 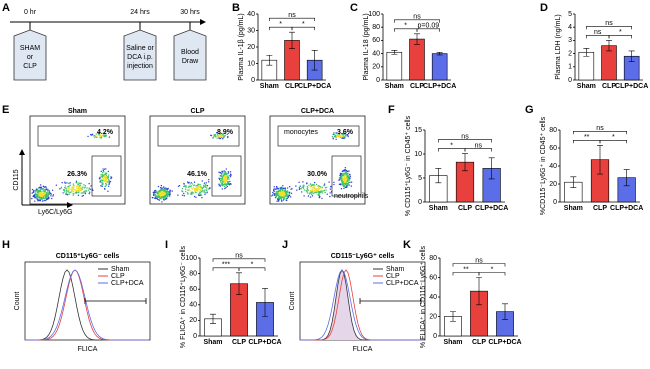 What do you see at coordinates (55, 212) in the screenshot?
I see `flow-axis: Ly6C/Ly6G` at bounding box center [55, 212].